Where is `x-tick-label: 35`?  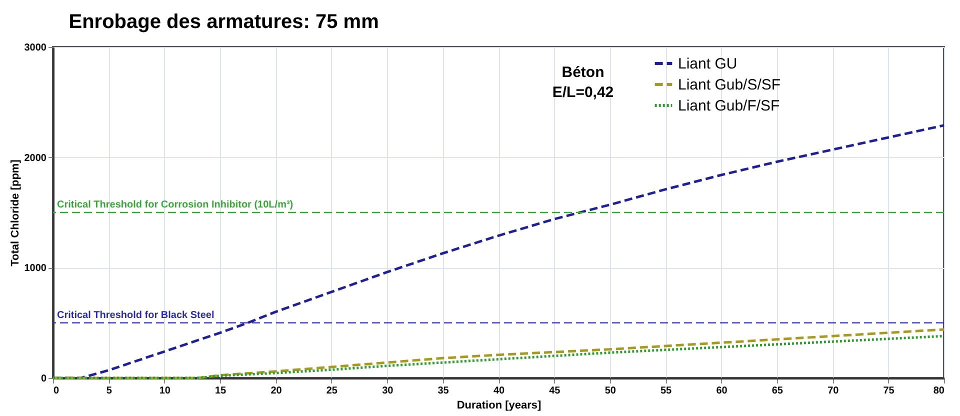 x-tick-label: 35 is located at coordinates (444, 391).